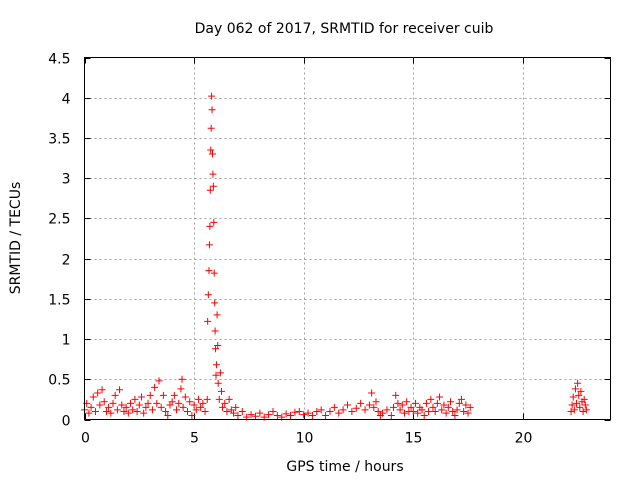 The height and width of the screenshot is (480, 640). Describe the element at coordinates (344, 467) in the screenshot. I see `x-axis-label: GPS time / hours` at that location.